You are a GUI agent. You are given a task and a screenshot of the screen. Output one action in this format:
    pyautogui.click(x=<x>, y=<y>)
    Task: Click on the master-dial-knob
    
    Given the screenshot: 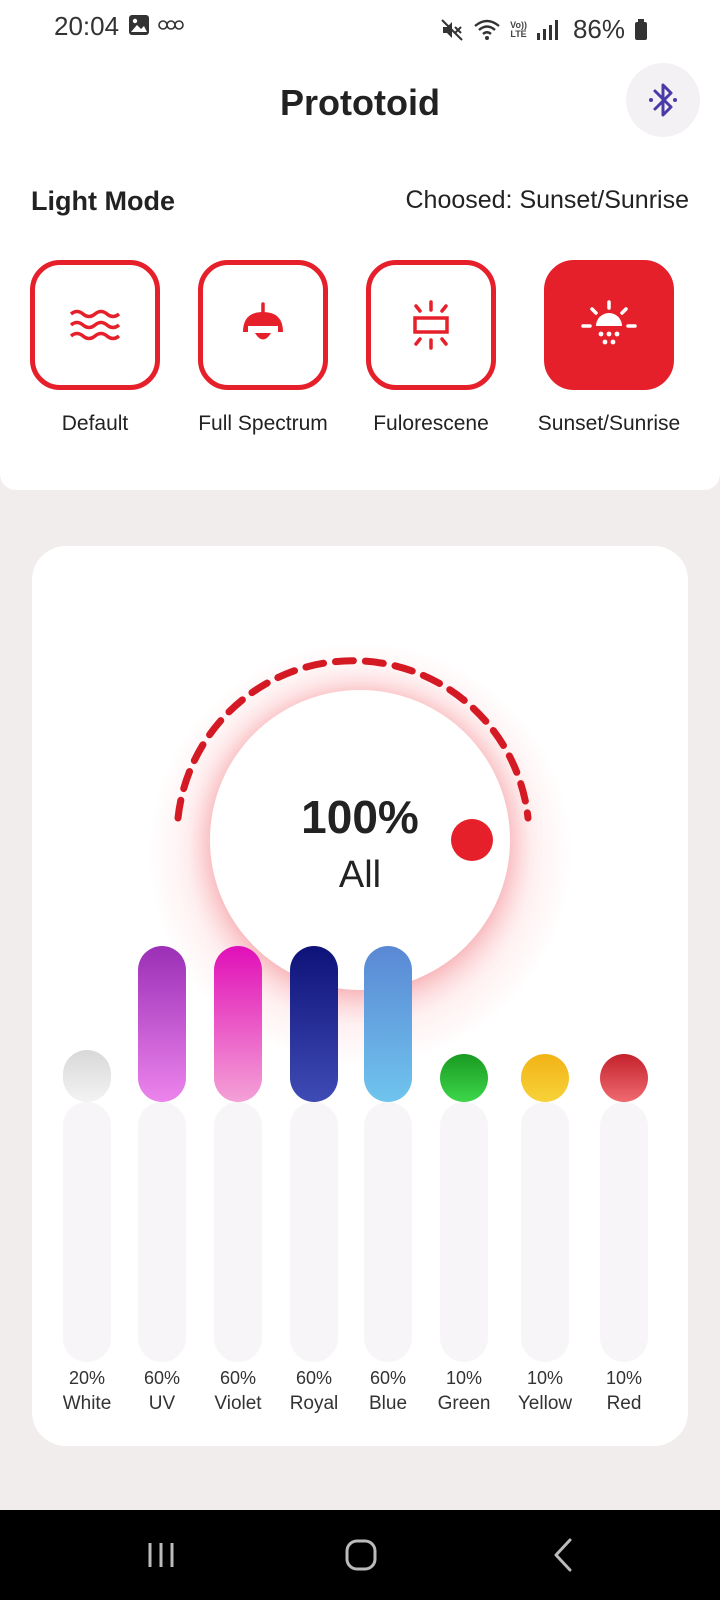 What is the action you would take?
    pyautogui.click(x=472, y=840)
    